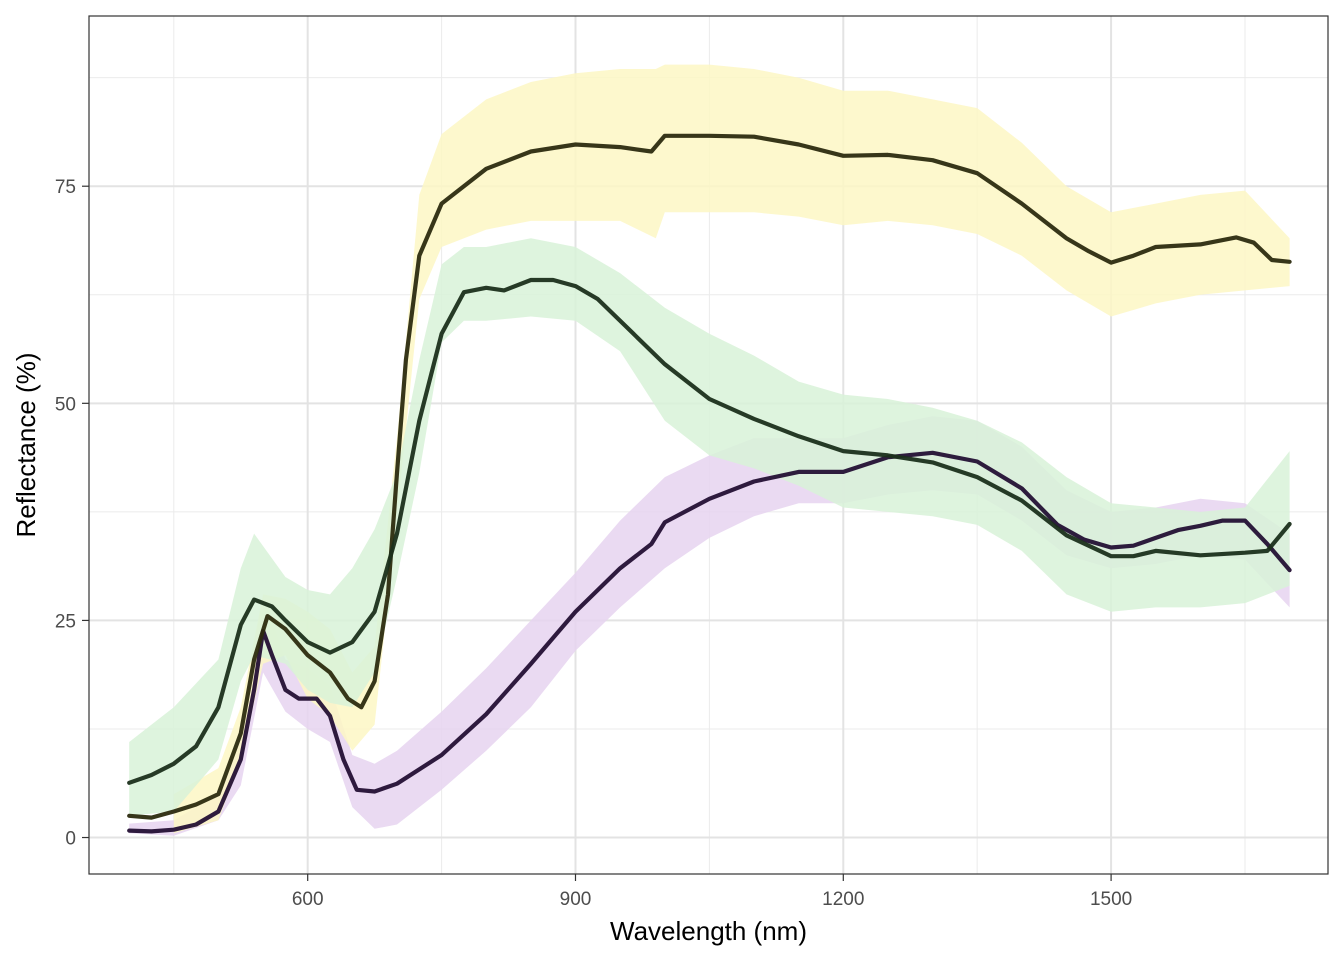 The height and width of the screenshot is (960, 1344). What do you see at coordinates (70, 839) in the screenshot?
I see `y-tick-label: 0` at bounding box center [70, 839].